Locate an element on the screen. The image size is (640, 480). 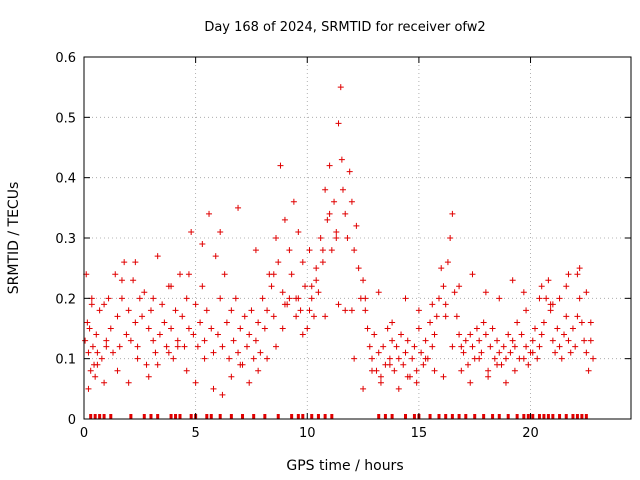
y-axis-label: SRMTID / TECUs is located at coordinates (14, 238).